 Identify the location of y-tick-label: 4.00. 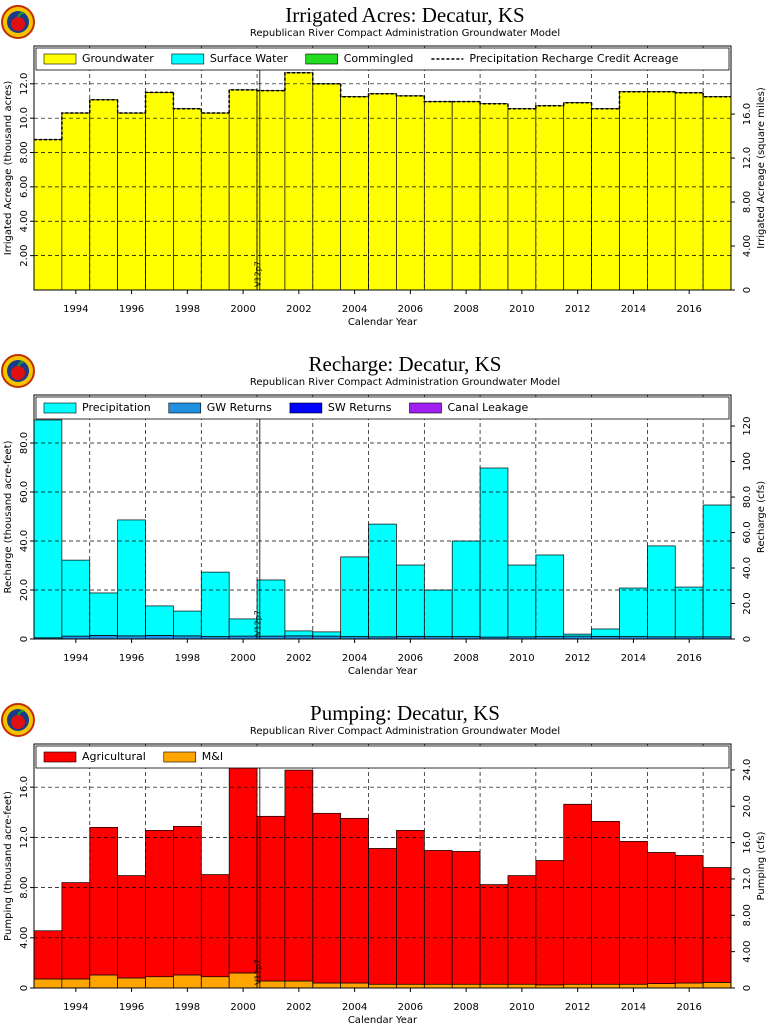
(24, 938).